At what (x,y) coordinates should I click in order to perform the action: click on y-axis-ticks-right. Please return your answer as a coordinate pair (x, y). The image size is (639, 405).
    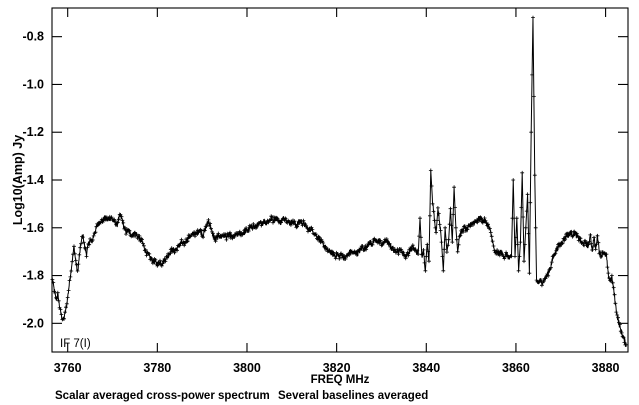
    Looking at the image, I should click on (623, 180).